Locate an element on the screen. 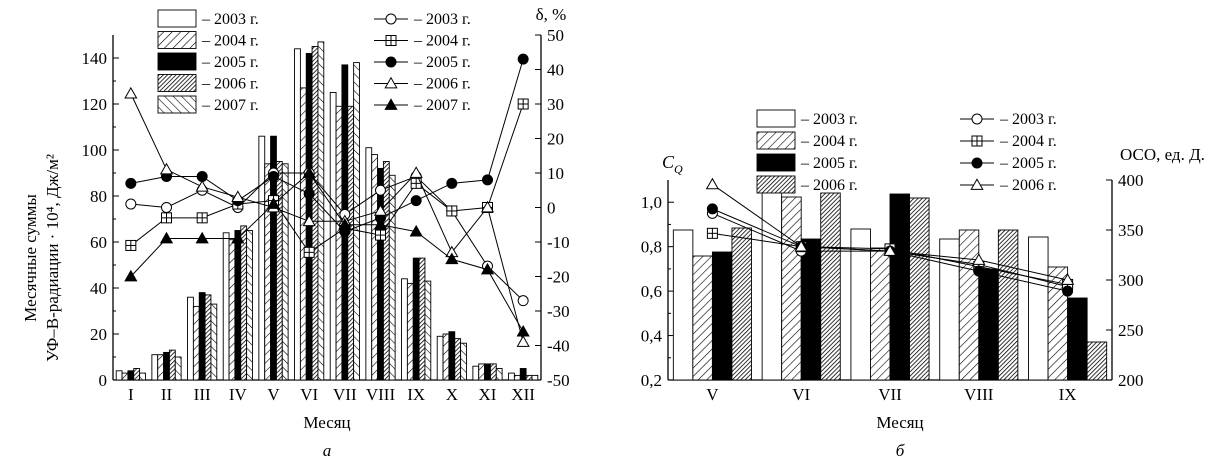 The width and height of the screenshot is (1205, 464). a-right-tick-label: 20 is located at coordinates (555, 139).